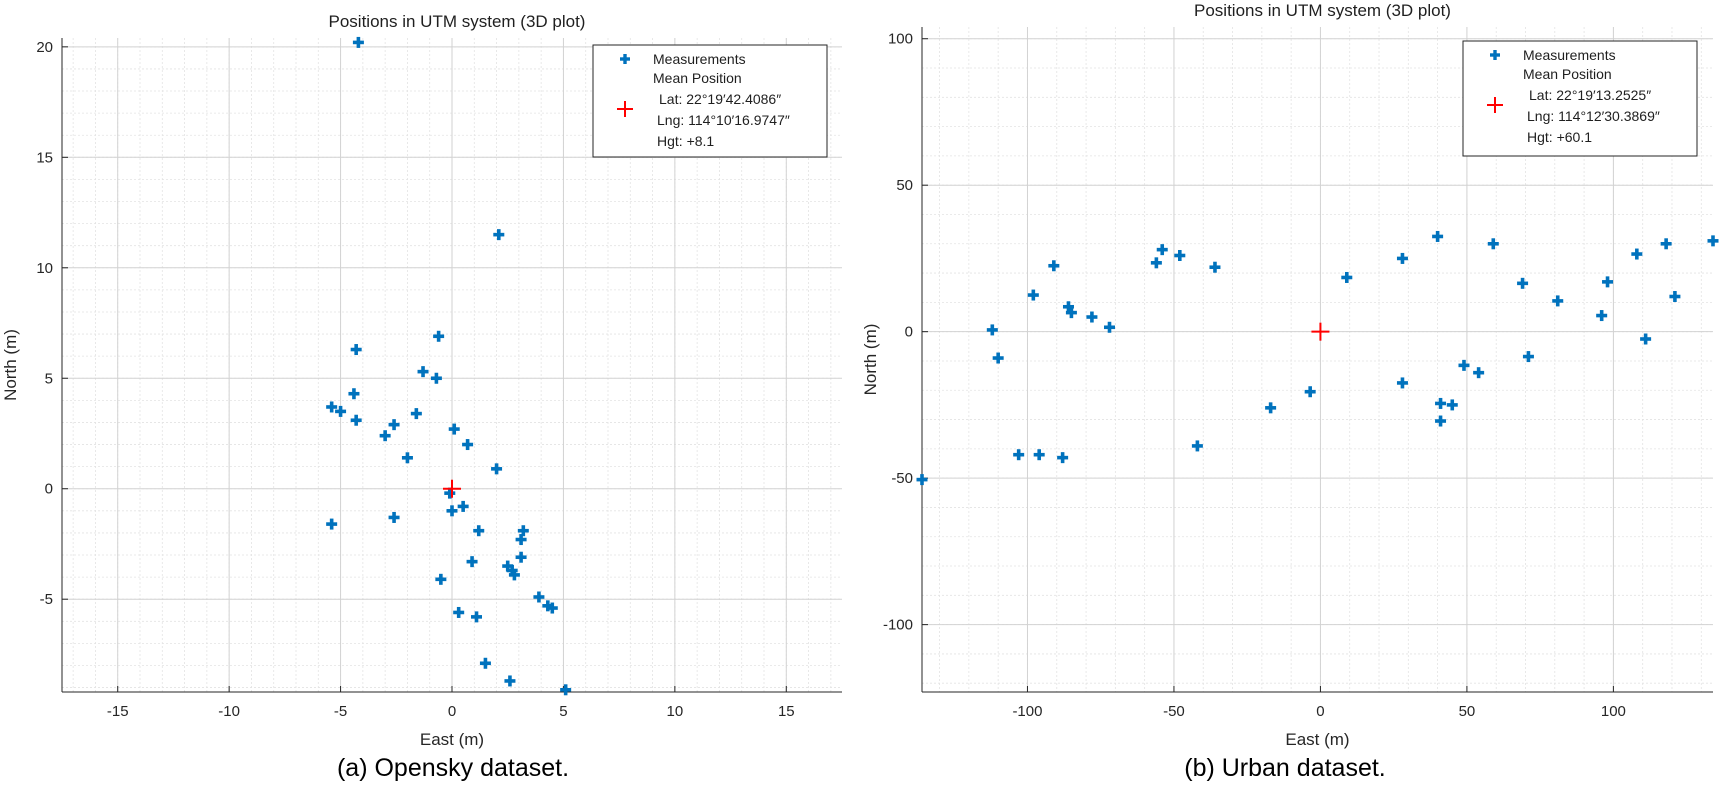 The image size is (1719, 793). I want to click on x-tick-label: 10, so click(675, 711).